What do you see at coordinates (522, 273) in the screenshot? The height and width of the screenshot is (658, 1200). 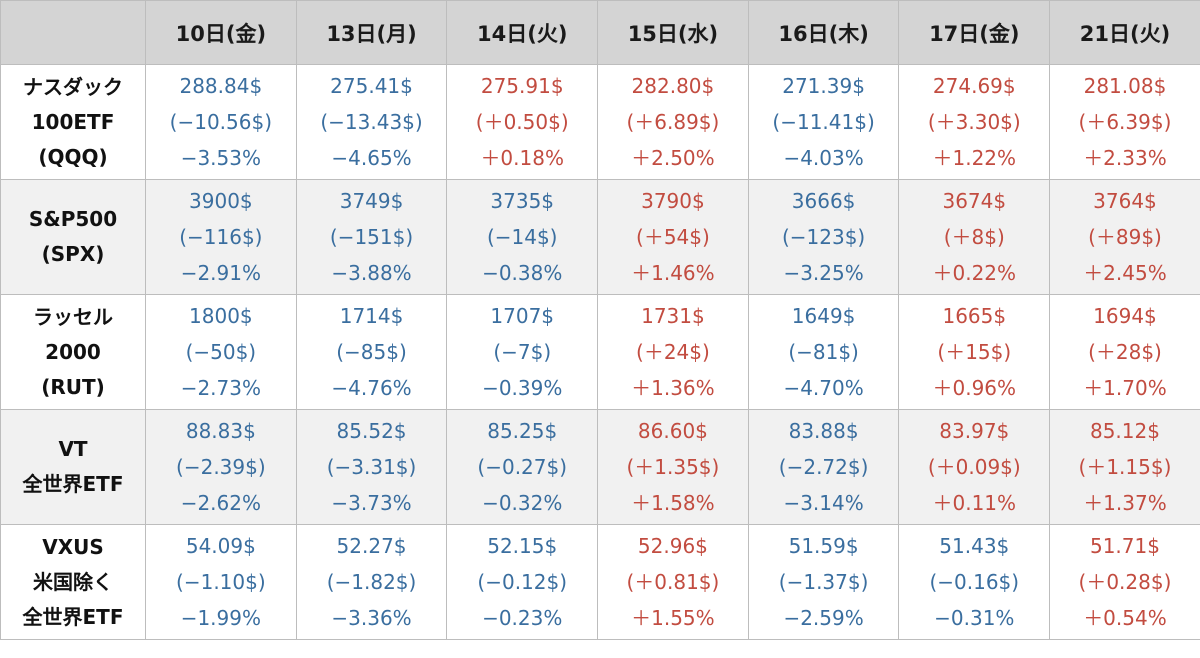 I see `percent-value: −0.38%` at bounding box center [522, 273].